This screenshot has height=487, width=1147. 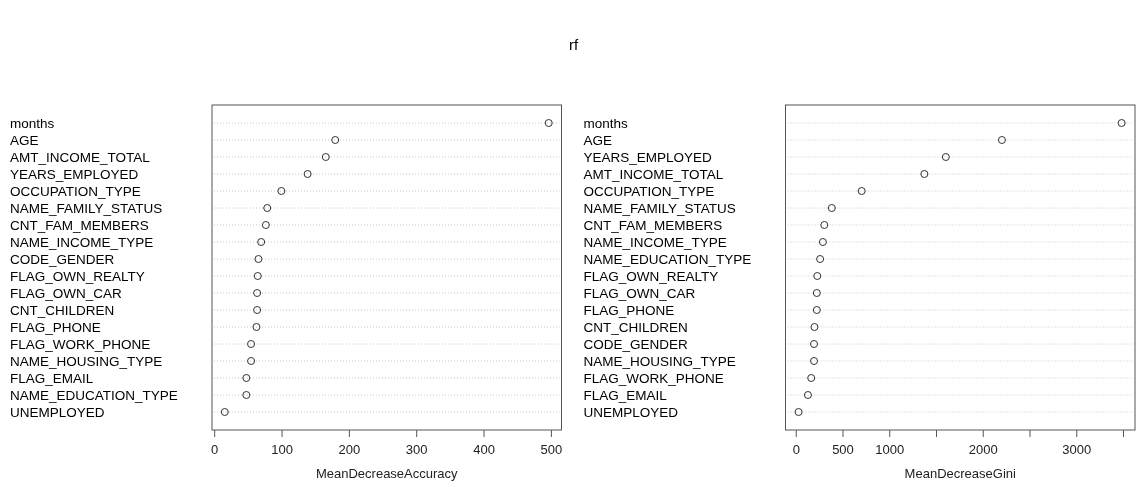 What do you see at coordinates (1077, 449) in the screenshot?
I see `x-tick-label: 3000` at bounding box center [1077, 449].